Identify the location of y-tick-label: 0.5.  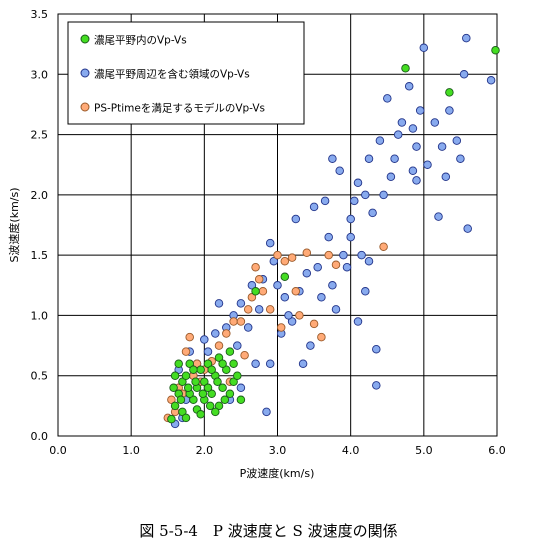
(40, 376).